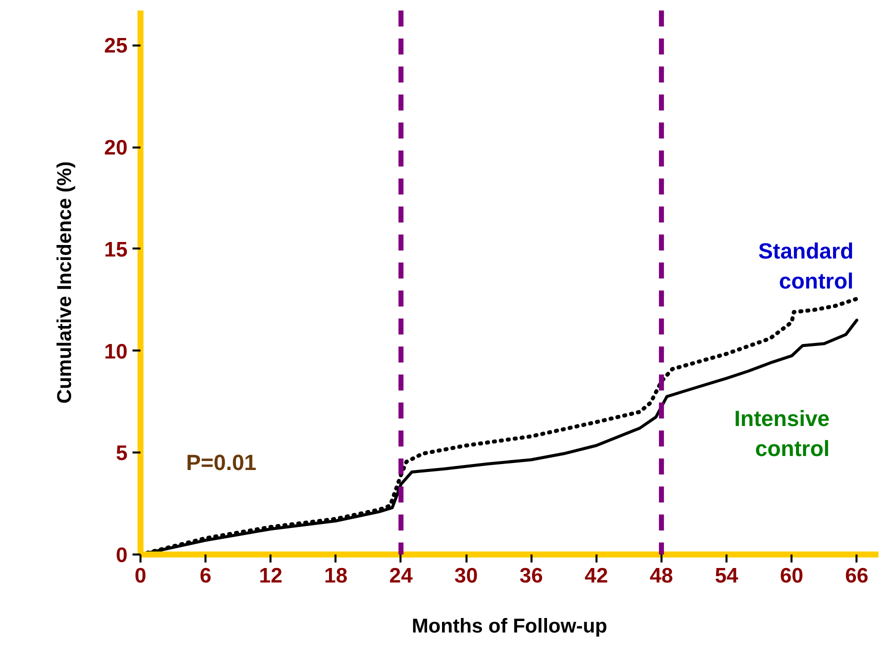 Image resolution: width=883 pixels, height=664 pixels. I want to click on y-tick-label: 20, so click(116, 148).